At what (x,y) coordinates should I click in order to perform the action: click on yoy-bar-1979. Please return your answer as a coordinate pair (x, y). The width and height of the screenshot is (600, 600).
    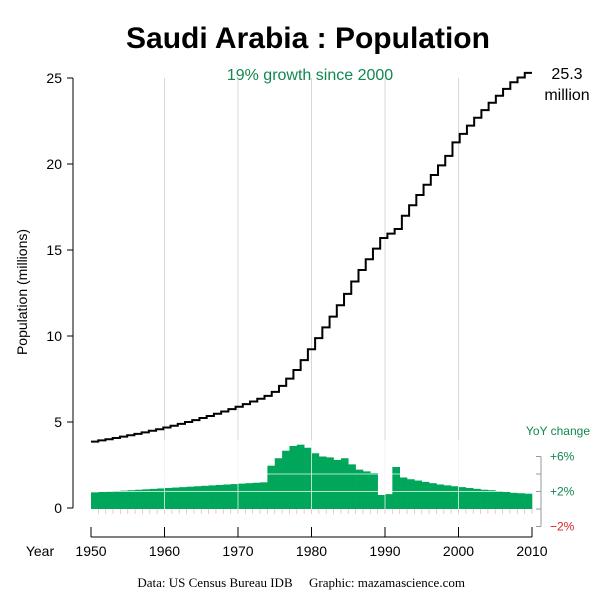
    Looking at the image, I should click on (300, 476).